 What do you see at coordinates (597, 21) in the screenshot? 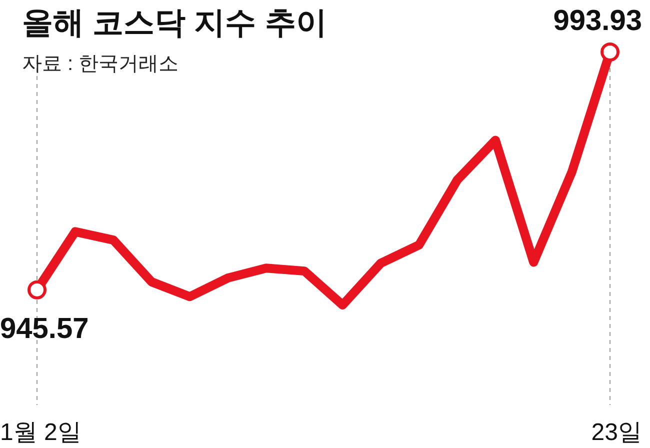
I see `data-label: 993.93` at bounding box center [597, 21].